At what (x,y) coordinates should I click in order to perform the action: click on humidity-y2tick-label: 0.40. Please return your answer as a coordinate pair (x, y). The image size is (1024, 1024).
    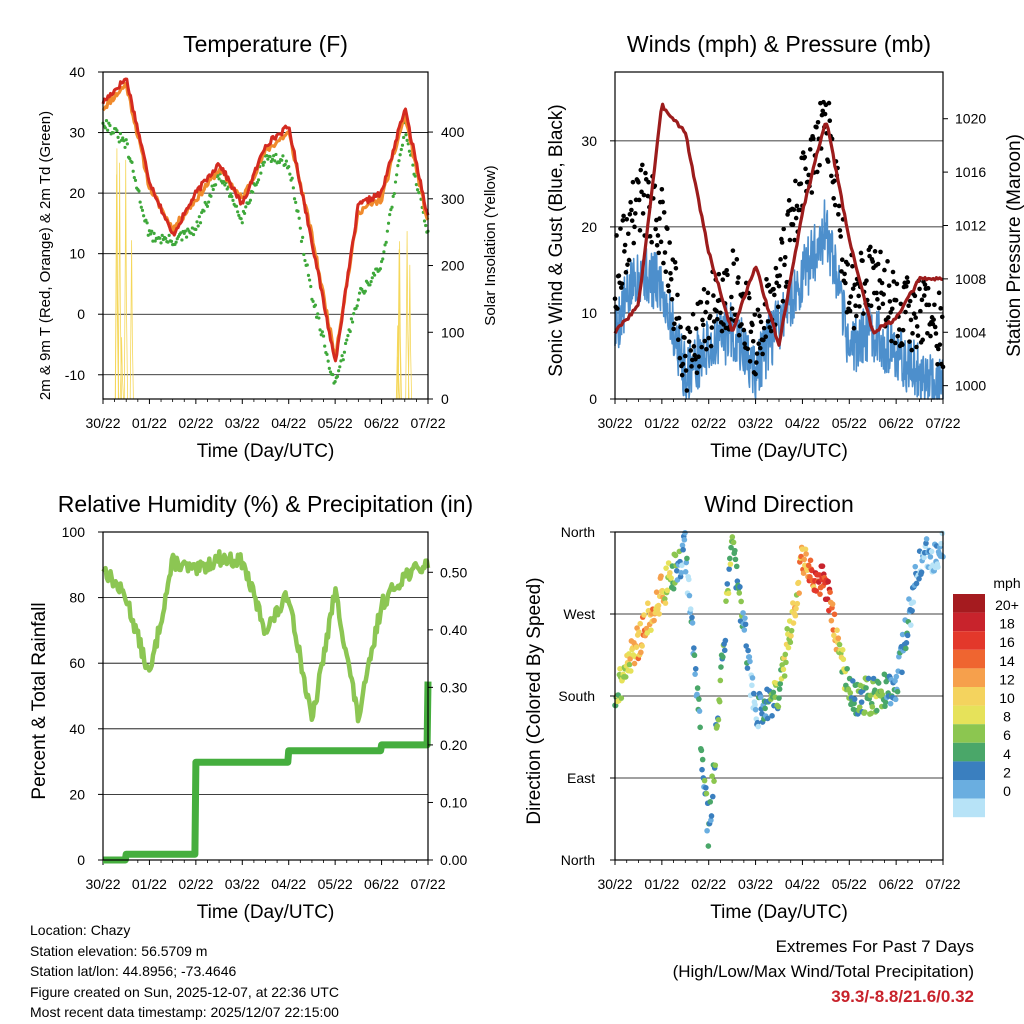
    Looking at the image, I should click on (453, 630).